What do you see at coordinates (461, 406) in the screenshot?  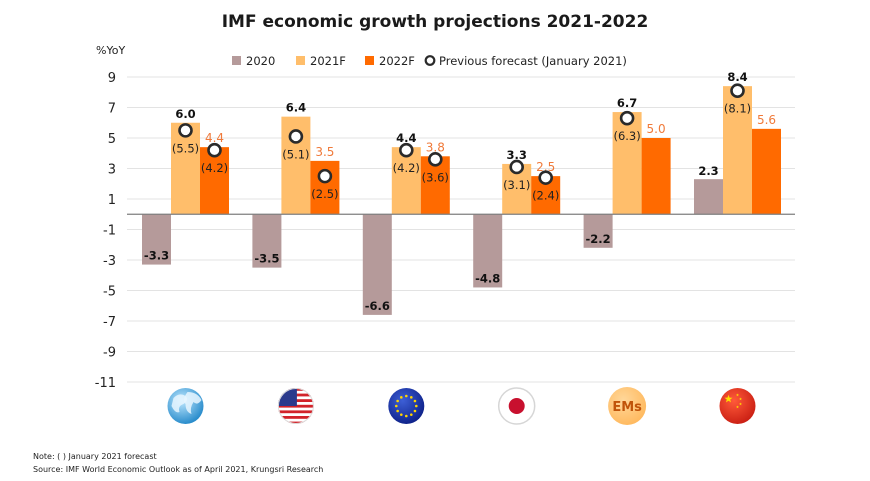 I see `category-icons: EMs` at bounding box center [461, 406].